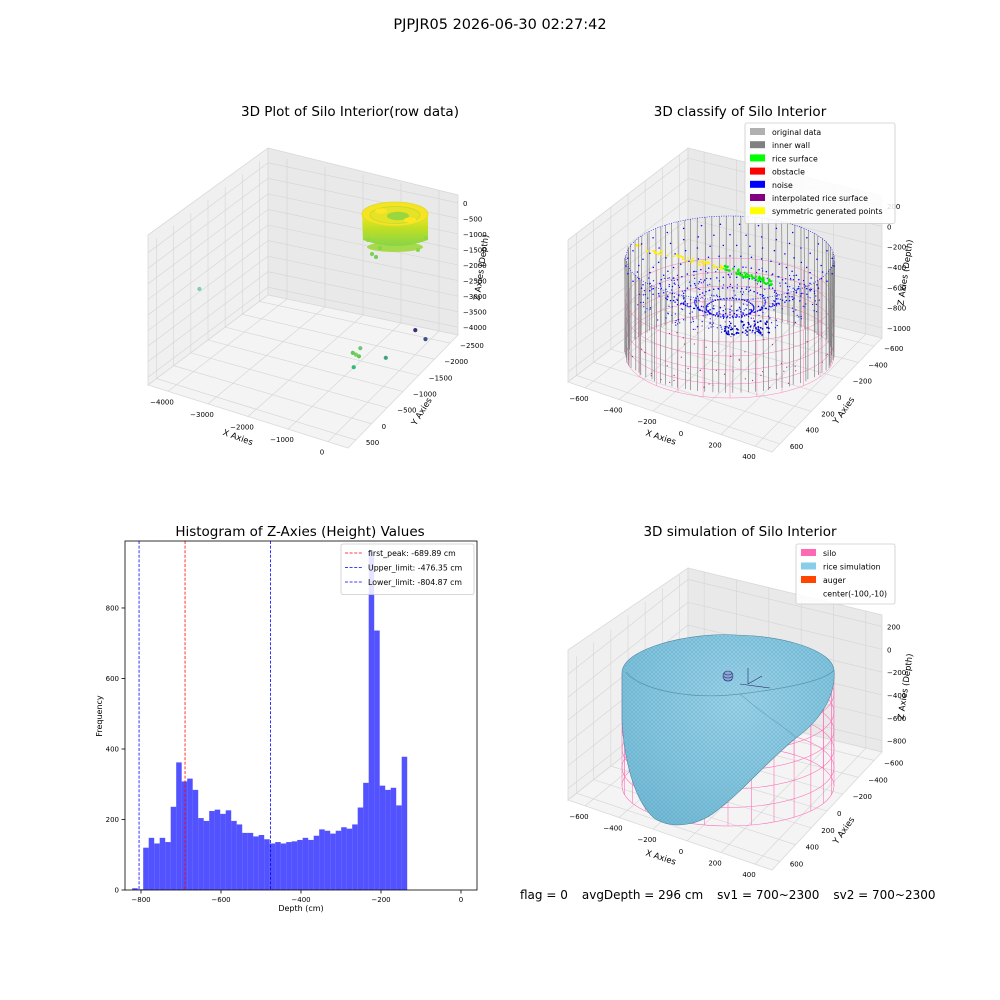  I want to click on panel4-title: 3D simulation of Silo Interior, so click(740, 532).